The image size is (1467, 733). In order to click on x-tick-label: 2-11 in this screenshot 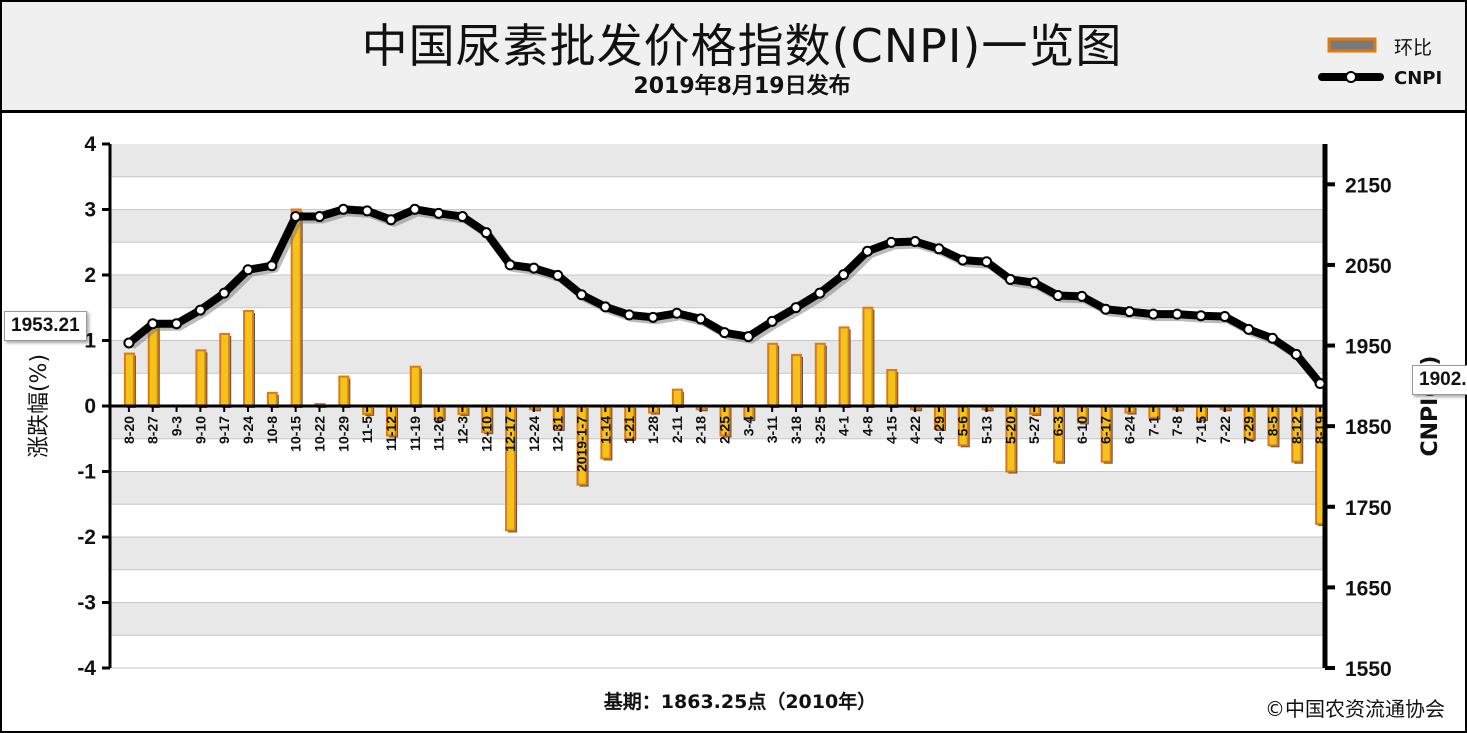, I will do `click(677, 429)`.